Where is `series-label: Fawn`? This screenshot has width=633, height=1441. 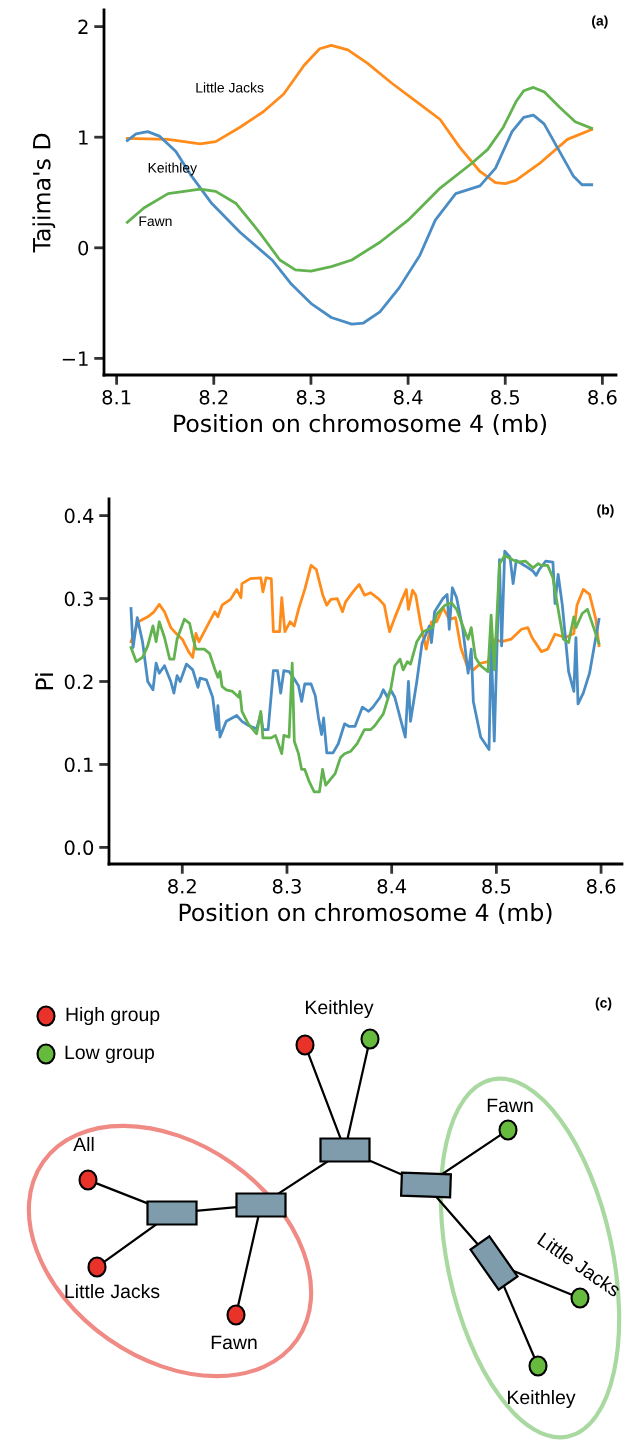 series-label: Fawn is located at coordinates (155, 221).